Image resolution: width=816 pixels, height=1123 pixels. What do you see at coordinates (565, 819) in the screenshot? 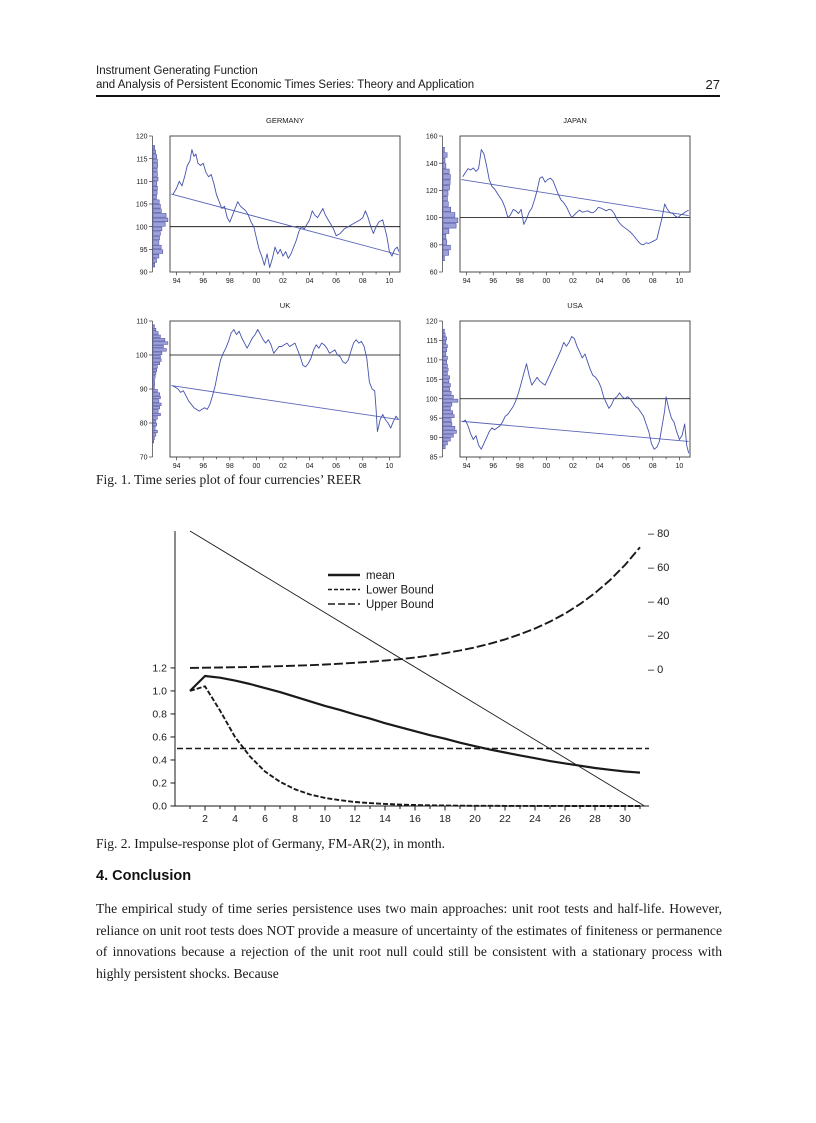
I see `svg-text: 26` at bounding box center [565, 819].